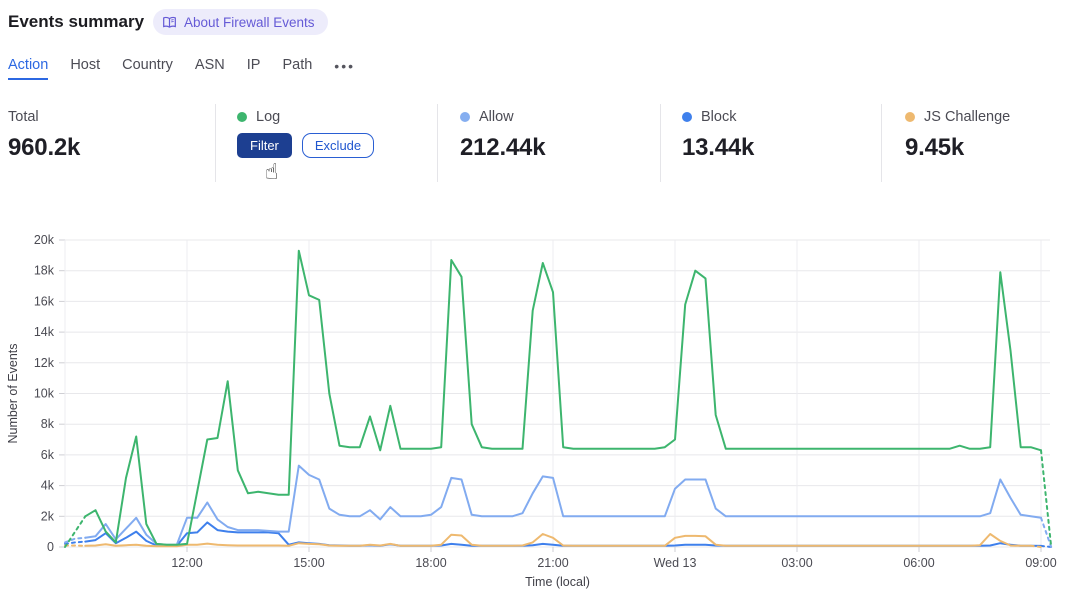 The height and width of the screenshot is (603, 1068). What do you see at coordinates (502, 148) in the screenshot?
I see `stat-allow-value: 212.44k` at bounding box center [502, 148].